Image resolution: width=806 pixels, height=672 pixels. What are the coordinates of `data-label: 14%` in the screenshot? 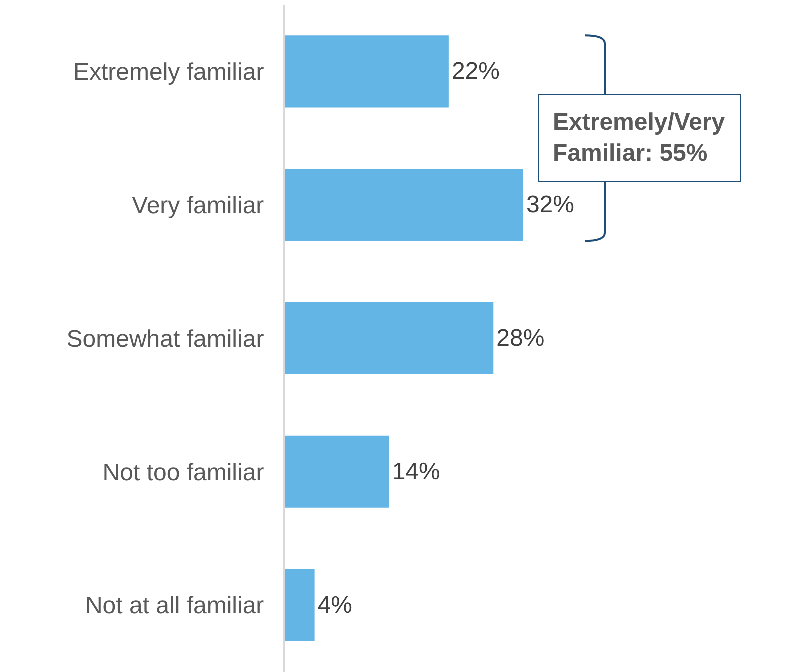 It's located at (416, 472).